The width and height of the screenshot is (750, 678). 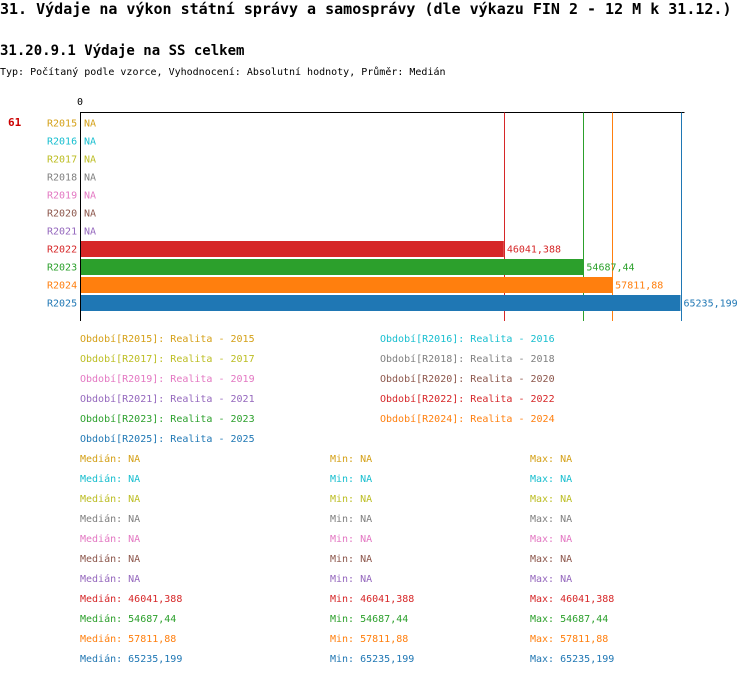 I want to click on bar-r2024, so click(x=346, y=285).